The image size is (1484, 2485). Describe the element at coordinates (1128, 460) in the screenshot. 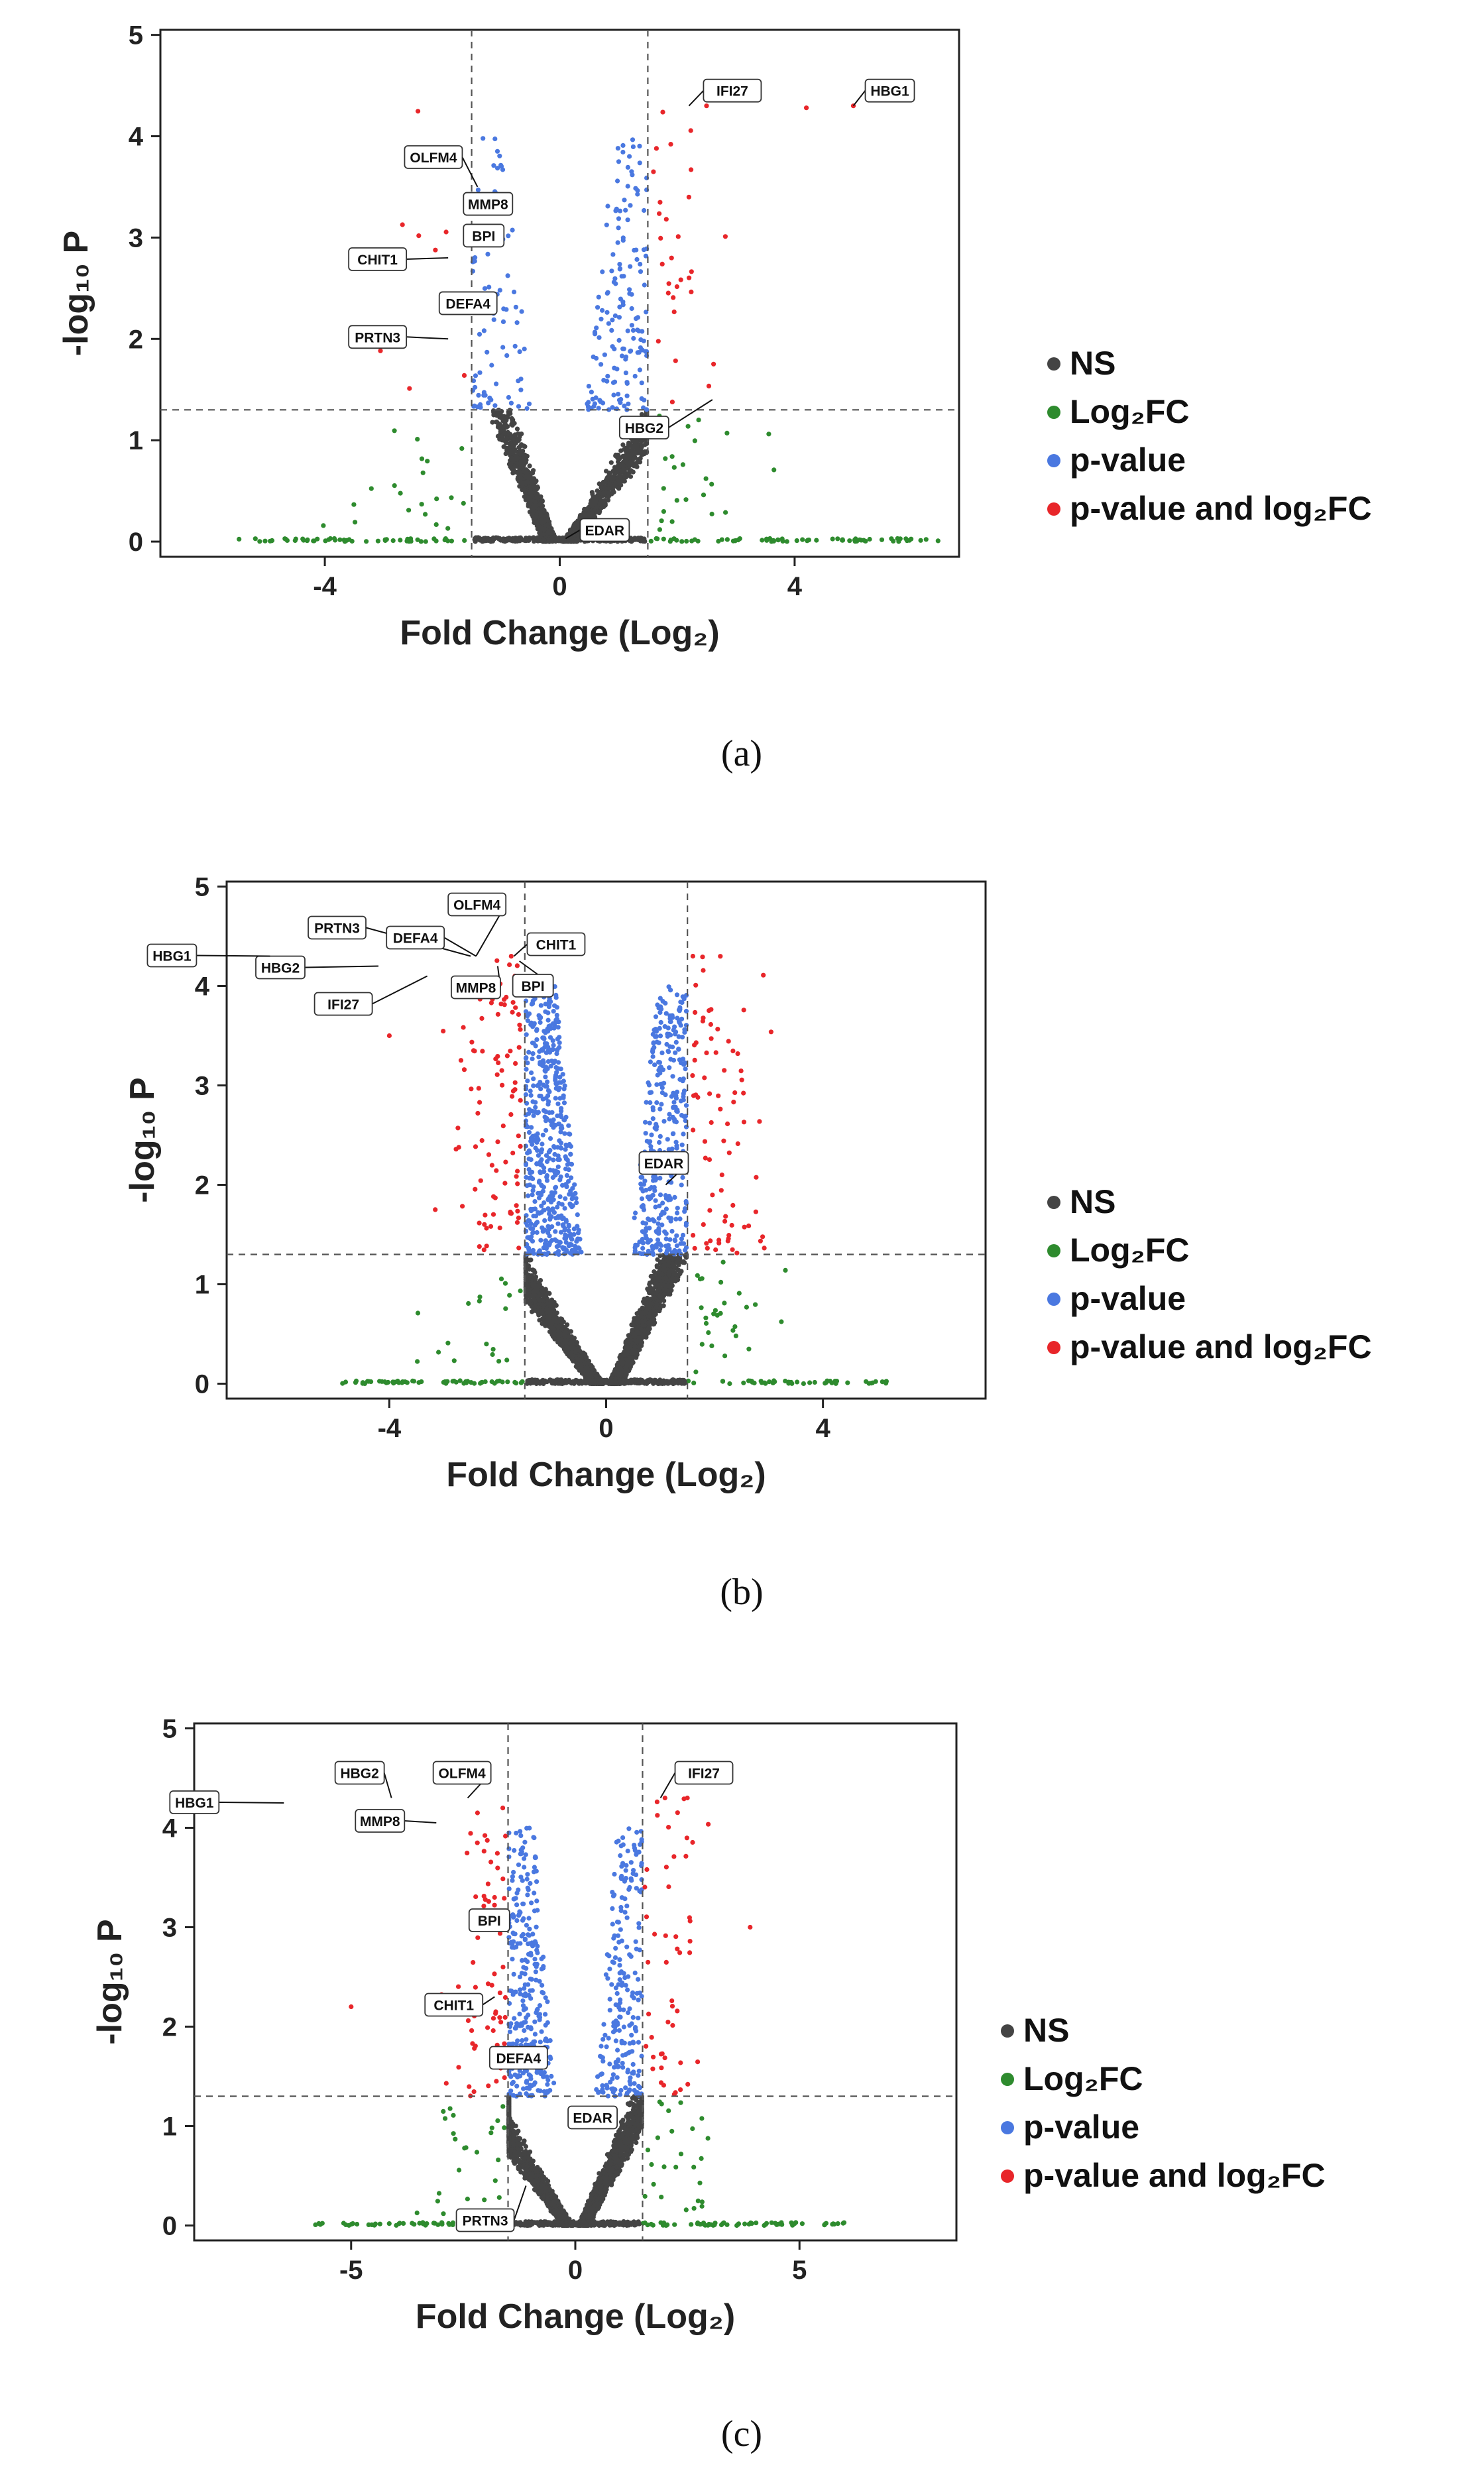

I see `legend-label: p-value` at that location.